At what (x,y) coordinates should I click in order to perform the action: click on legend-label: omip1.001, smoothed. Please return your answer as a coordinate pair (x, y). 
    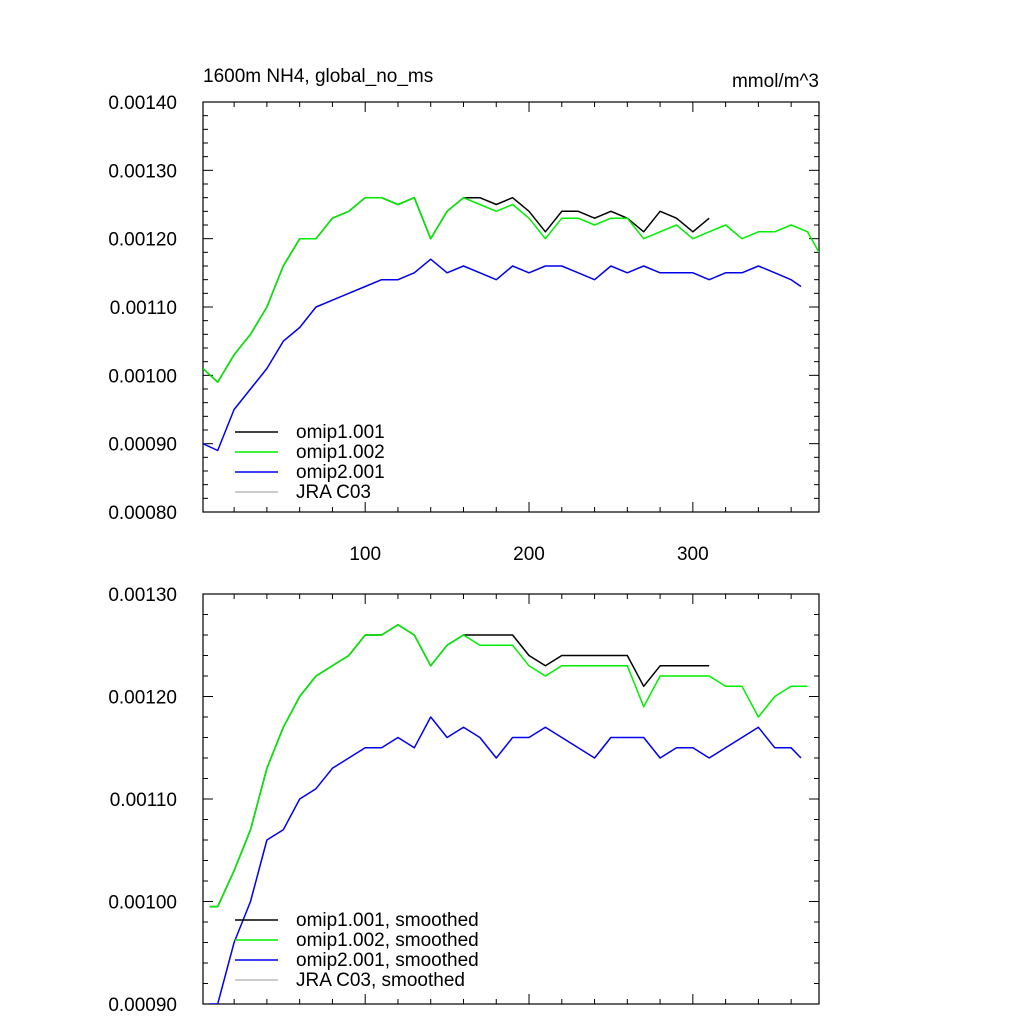
    Looking at the image, I should click on (387, 920).